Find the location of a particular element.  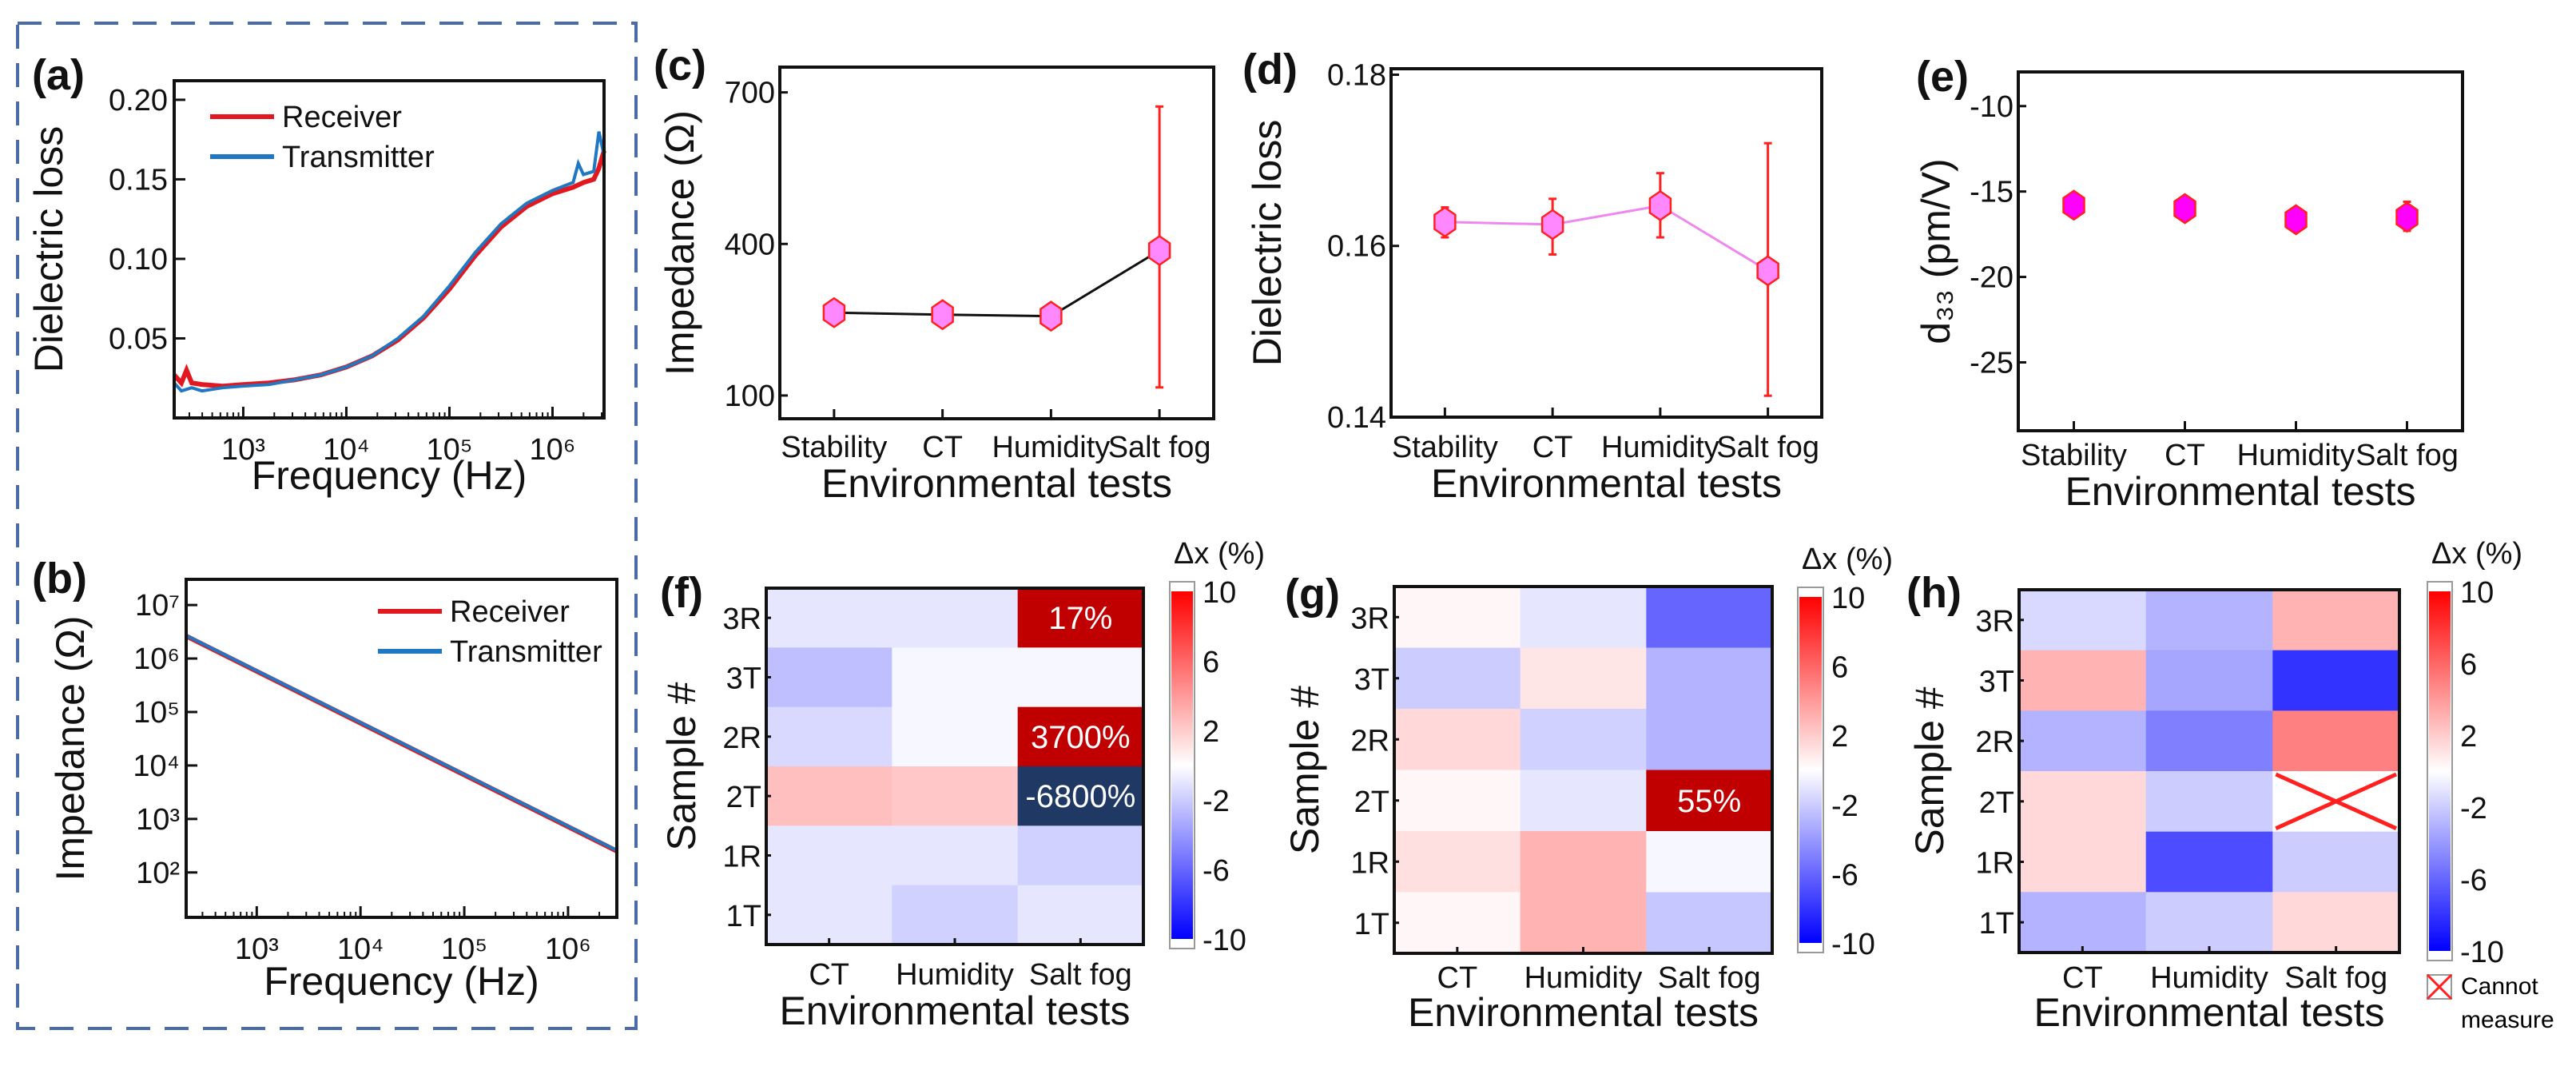

y-tick-label: 0.05 is located at coordinates (138, 339).